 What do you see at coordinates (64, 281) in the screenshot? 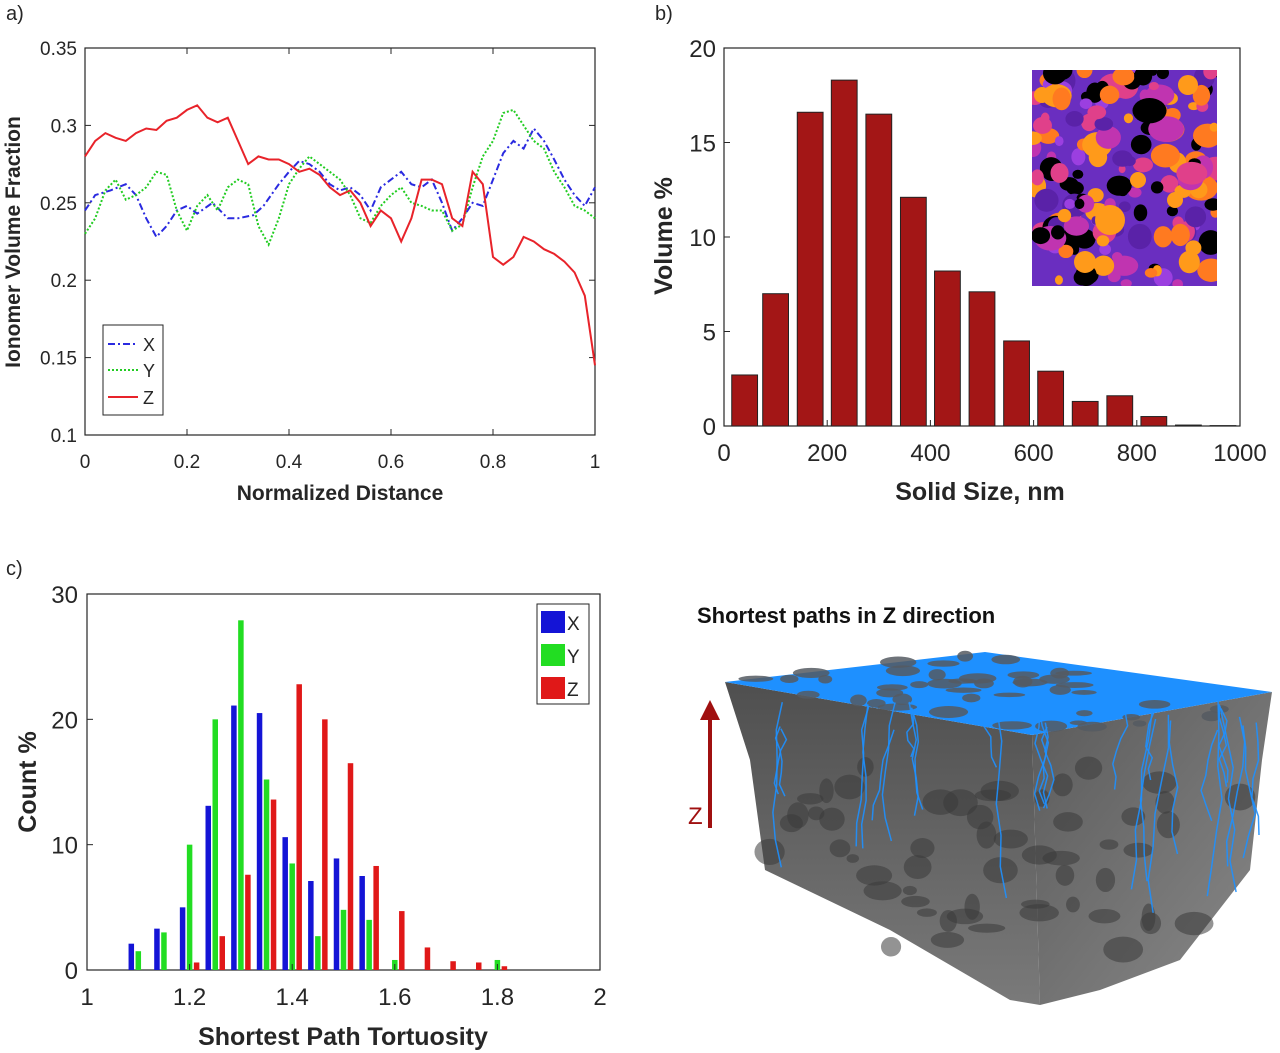
I see `panel-a-ytick-label: 0.2` at bounding box center [64, 281].